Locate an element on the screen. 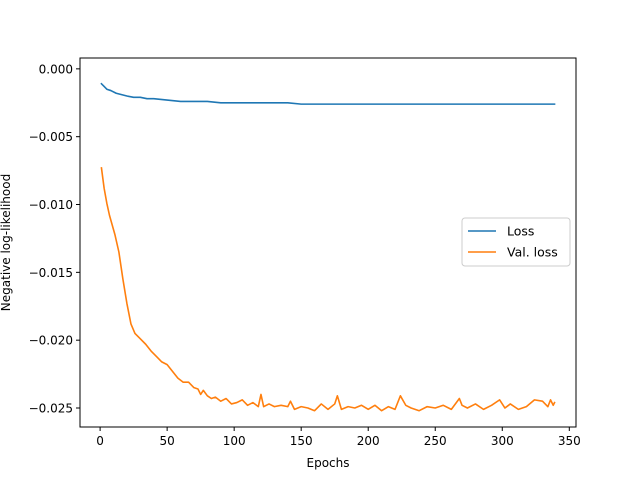 The image size is (640, 480). y-tick-label: −0.015 is located at coordinates (51, 273).